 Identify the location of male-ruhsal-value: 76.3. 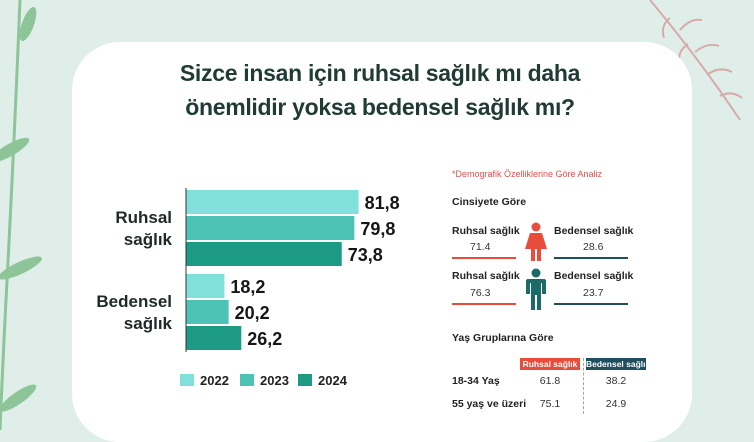
(480, 293).